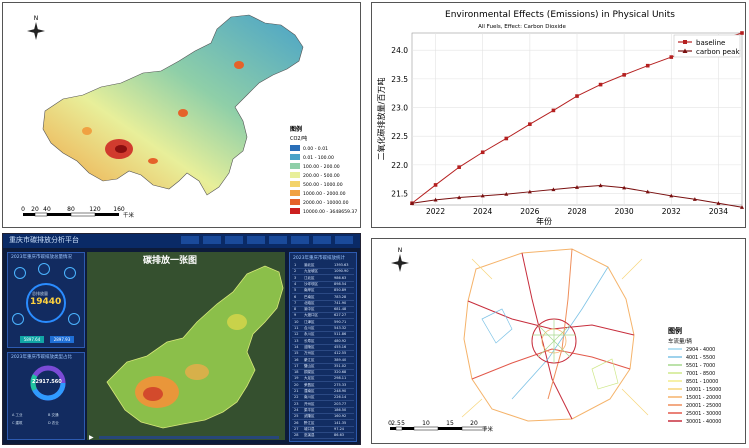 The height and width of the screenshot is (448, 749). Describe the element at coordinates (23, 209) in the screenshot. I see `scale-tick-label: 0` at that location.